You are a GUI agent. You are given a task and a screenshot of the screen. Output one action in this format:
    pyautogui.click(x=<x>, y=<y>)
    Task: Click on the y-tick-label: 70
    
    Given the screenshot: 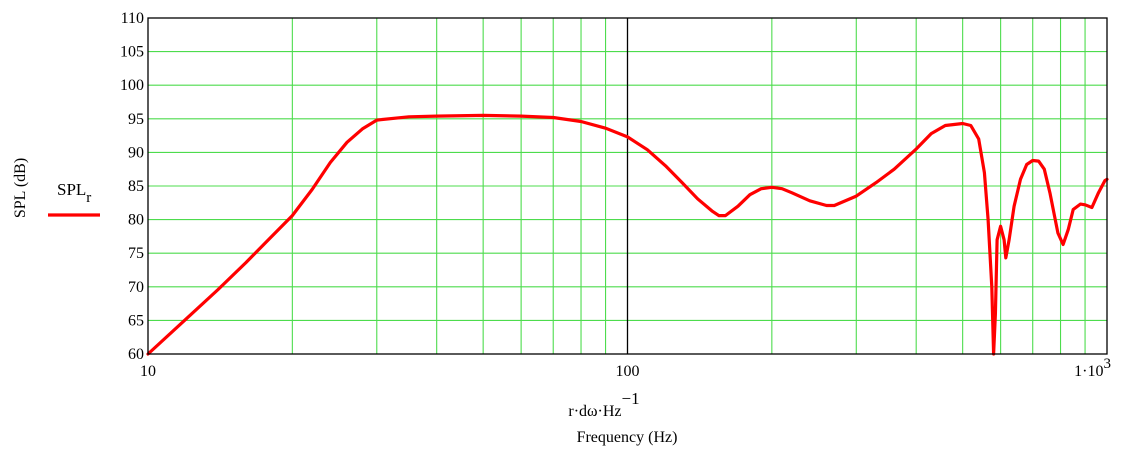 What is the action you would take?
    pyautogui.click(x=136, y=287)
    